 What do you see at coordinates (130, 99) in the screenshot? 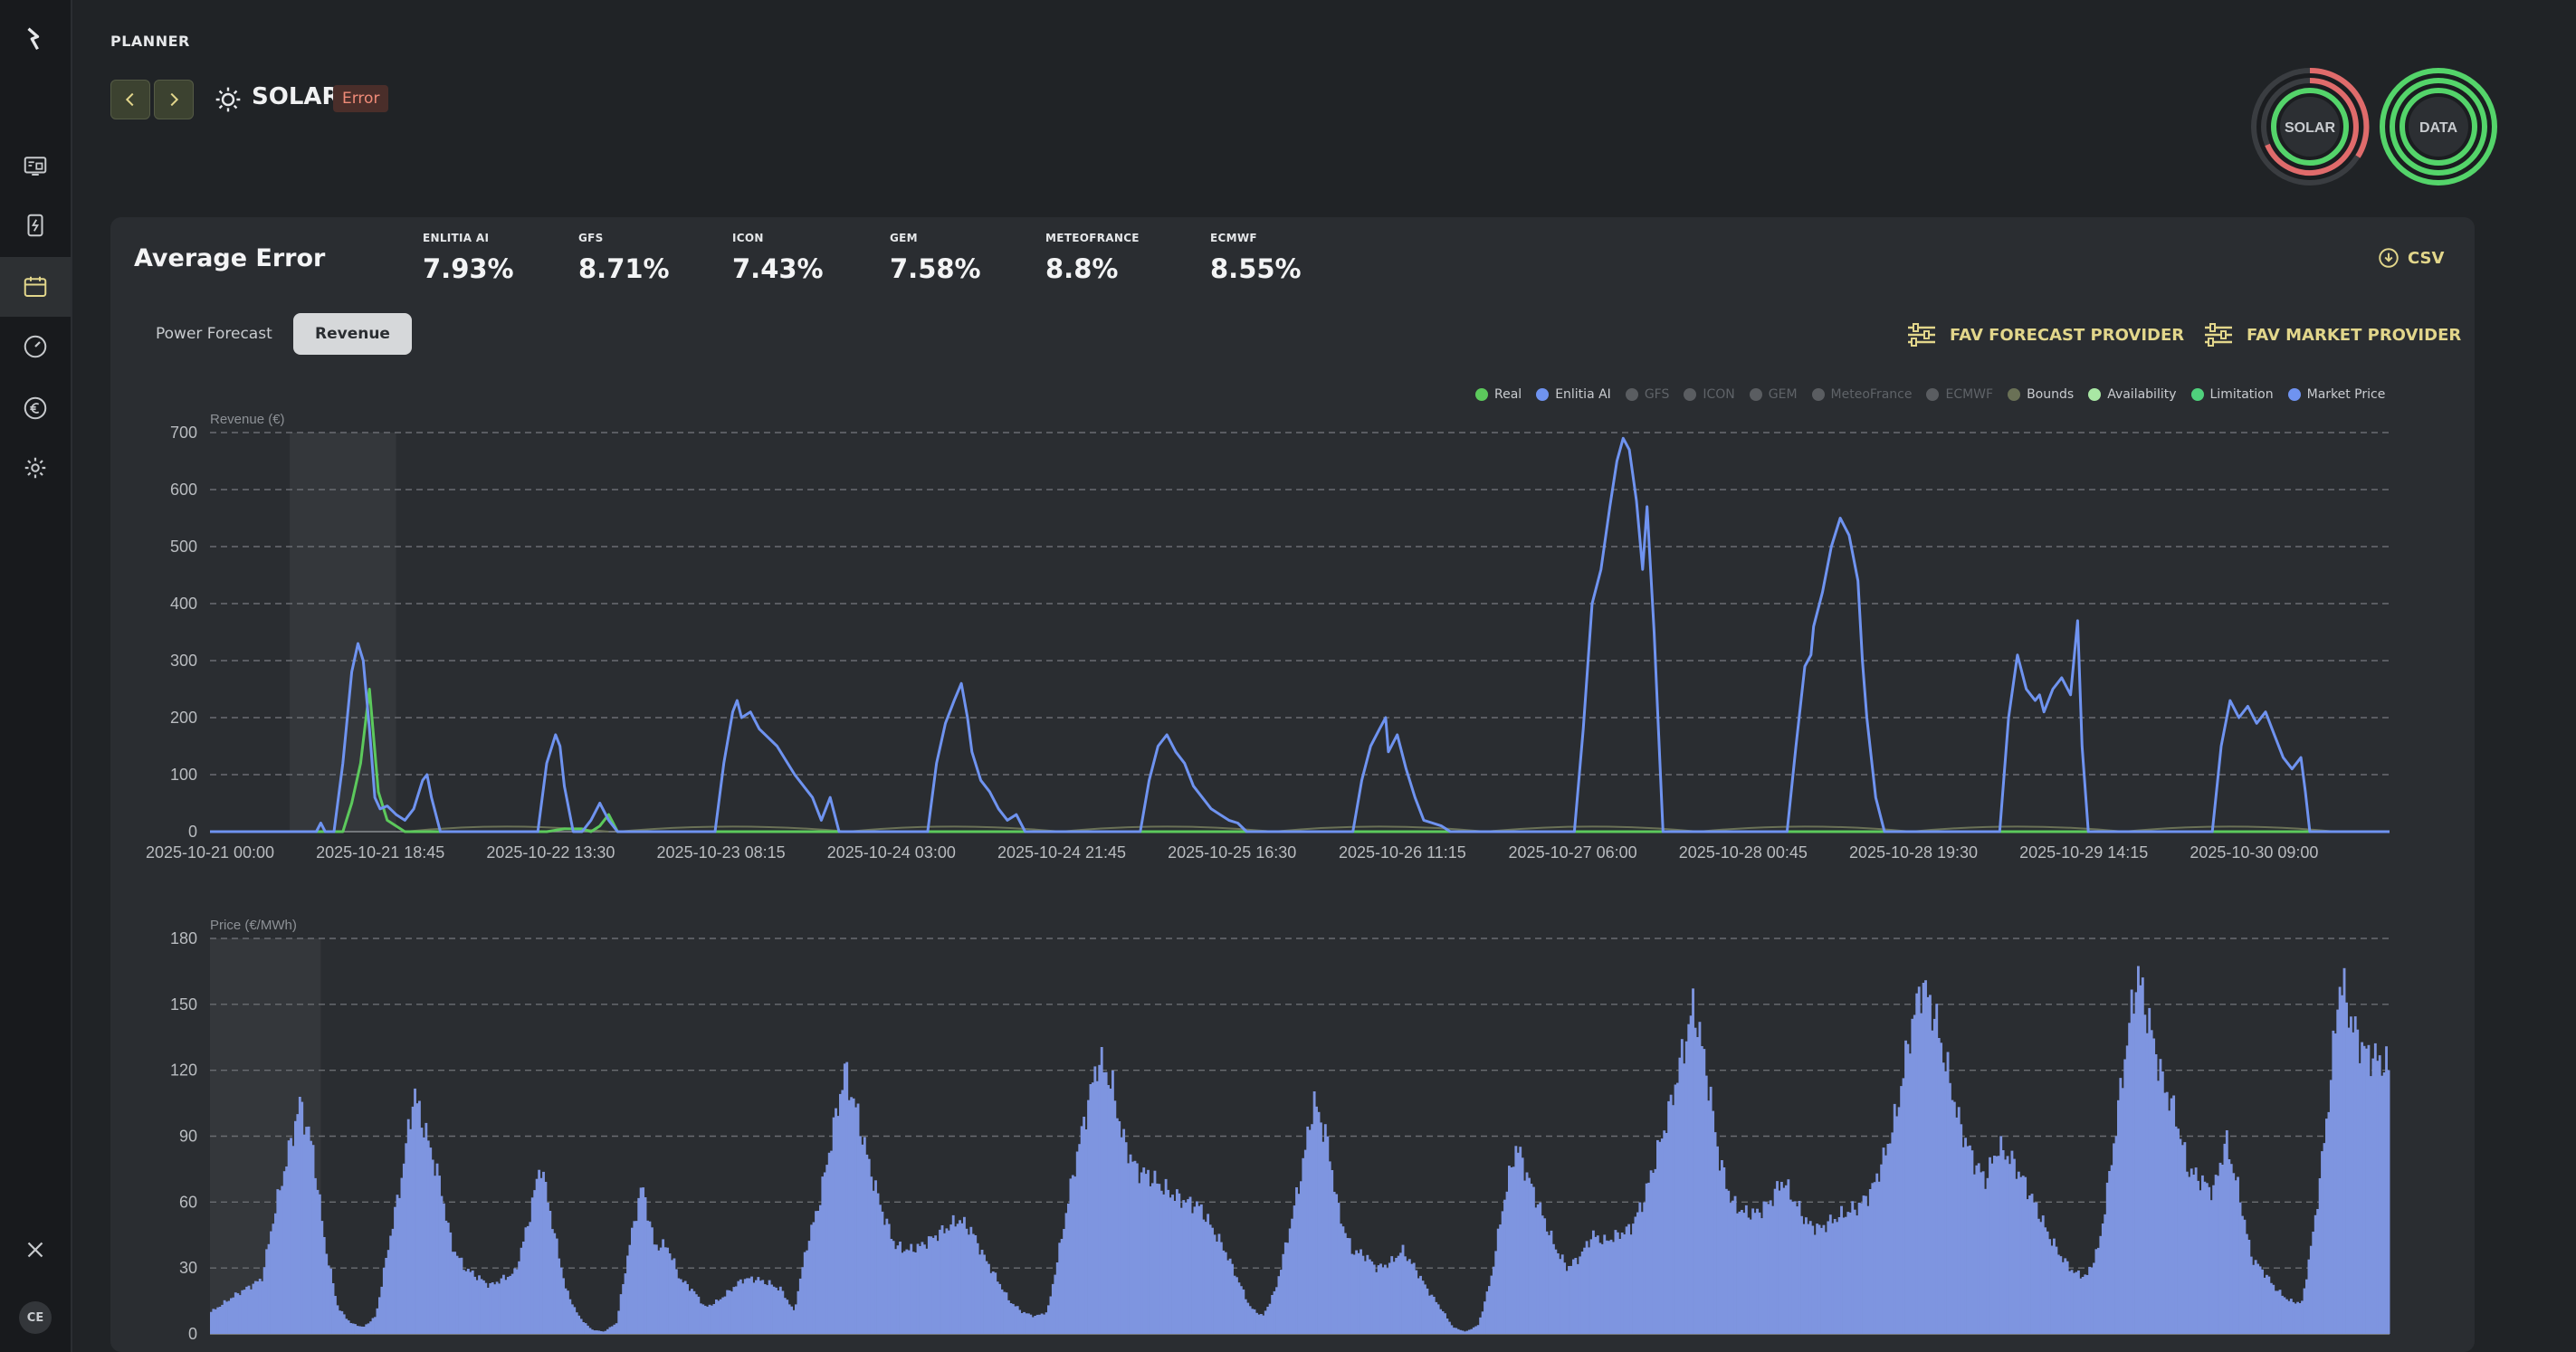
I see `previous-button` at bounding box center [130, 99].